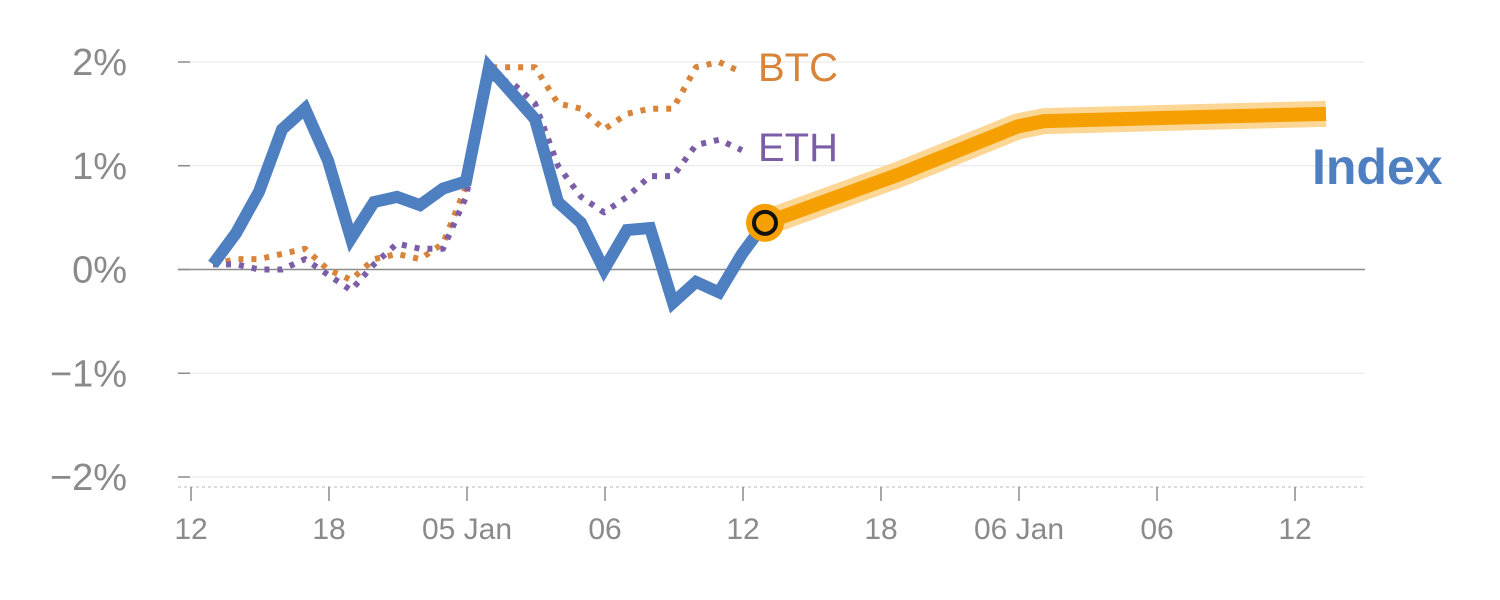  I want to click on y-tick-label: 2%, so click(99, 63).